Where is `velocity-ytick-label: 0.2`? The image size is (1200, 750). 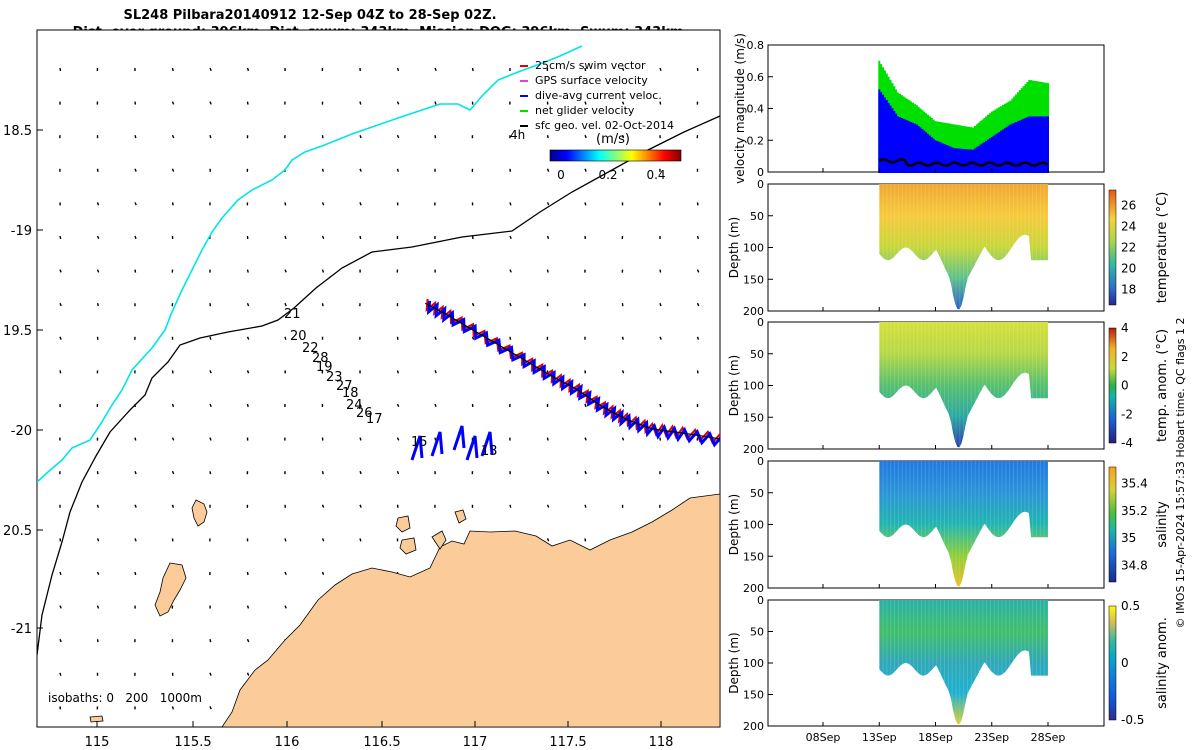 velocity-ytick-label: 0.2 is located at coordinates (756, 140).